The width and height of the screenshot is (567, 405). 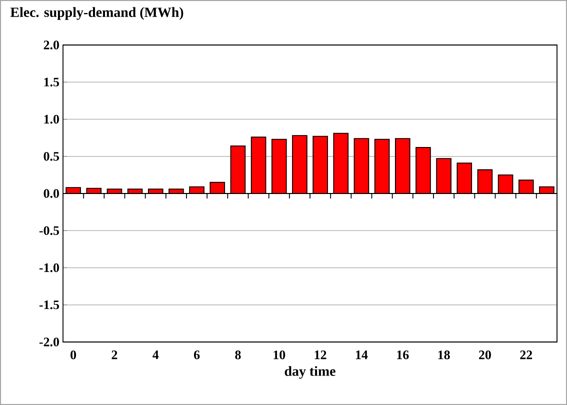 What do you see at coordinates (49, 305) in the screenshot?
I see `y-tick-label: -1.5` at bounding box center [49, 305].